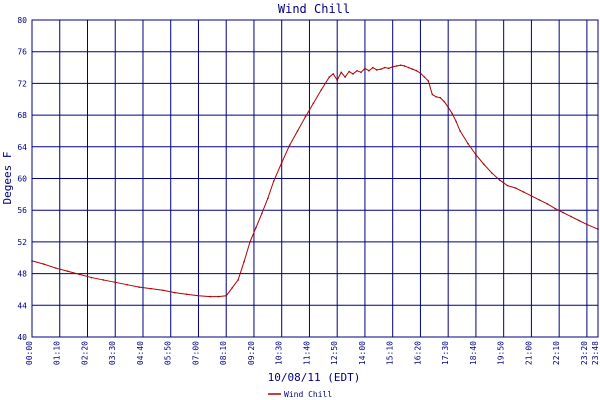 The image size is (600, 400). What do you see at coordinates (473, 353) in the screenshot?
I see `x-tick-label: 18:40` at bounding box center [473, 353].